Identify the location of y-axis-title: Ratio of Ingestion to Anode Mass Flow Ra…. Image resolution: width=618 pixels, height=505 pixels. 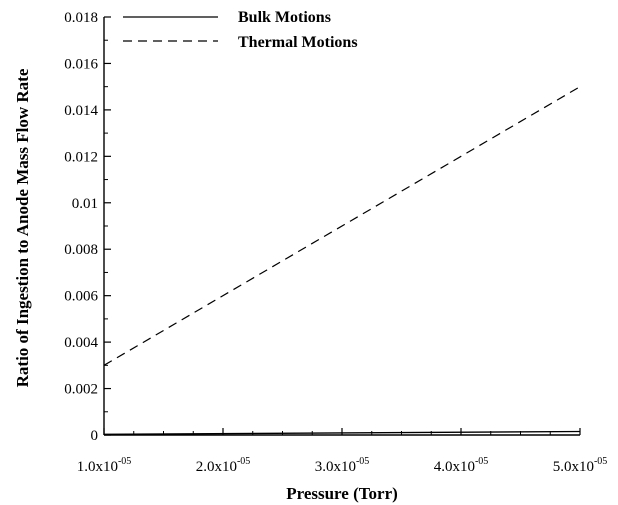
(22, 227).